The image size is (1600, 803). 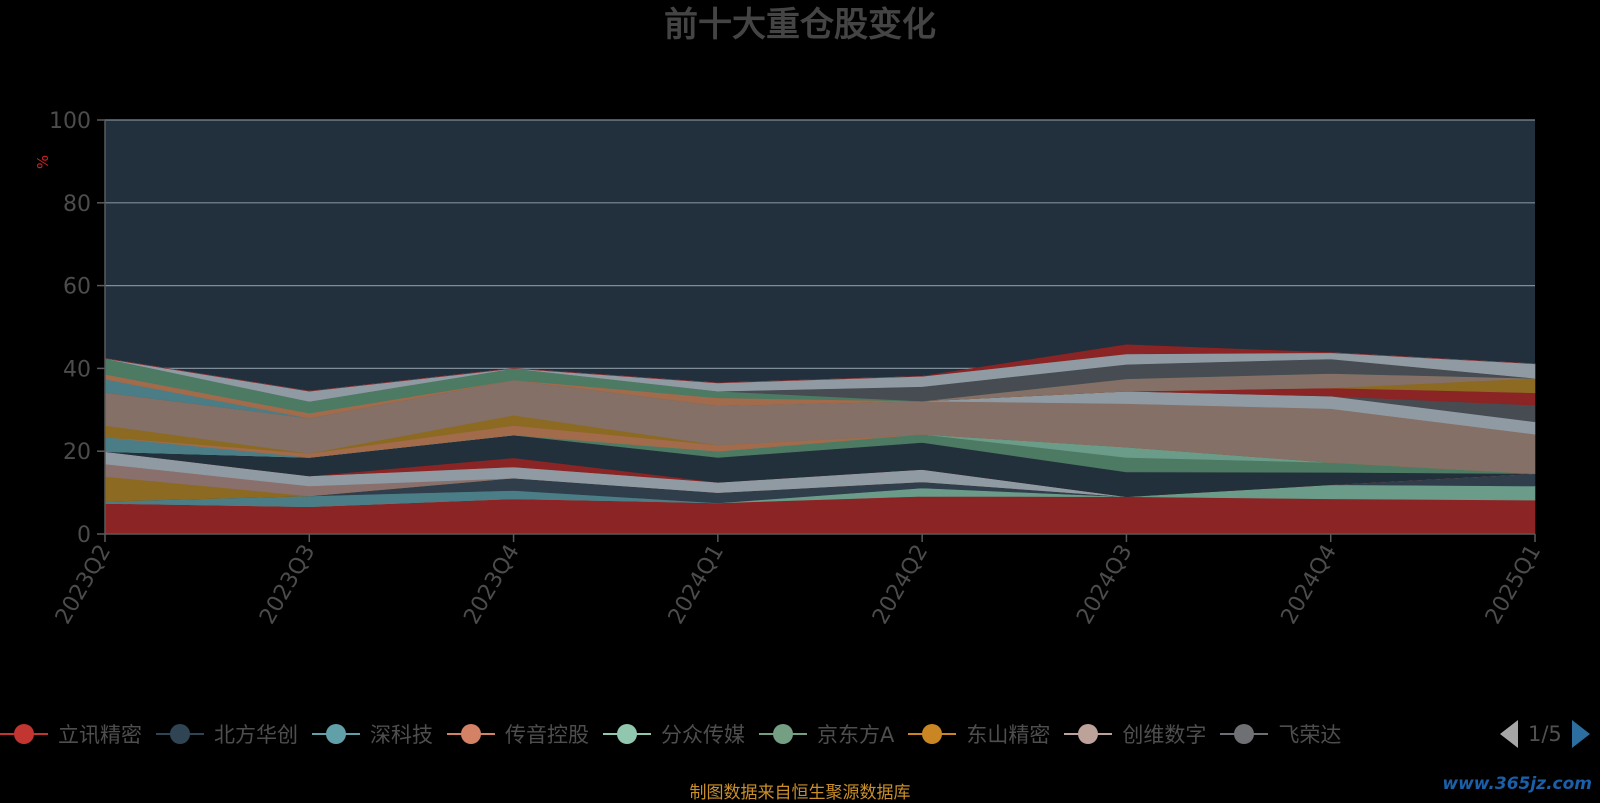 What do you see at coordinates (1164, 735) in the screenshot?
I see `legend-label: 创维数字` at bounding box center [1164, 735].